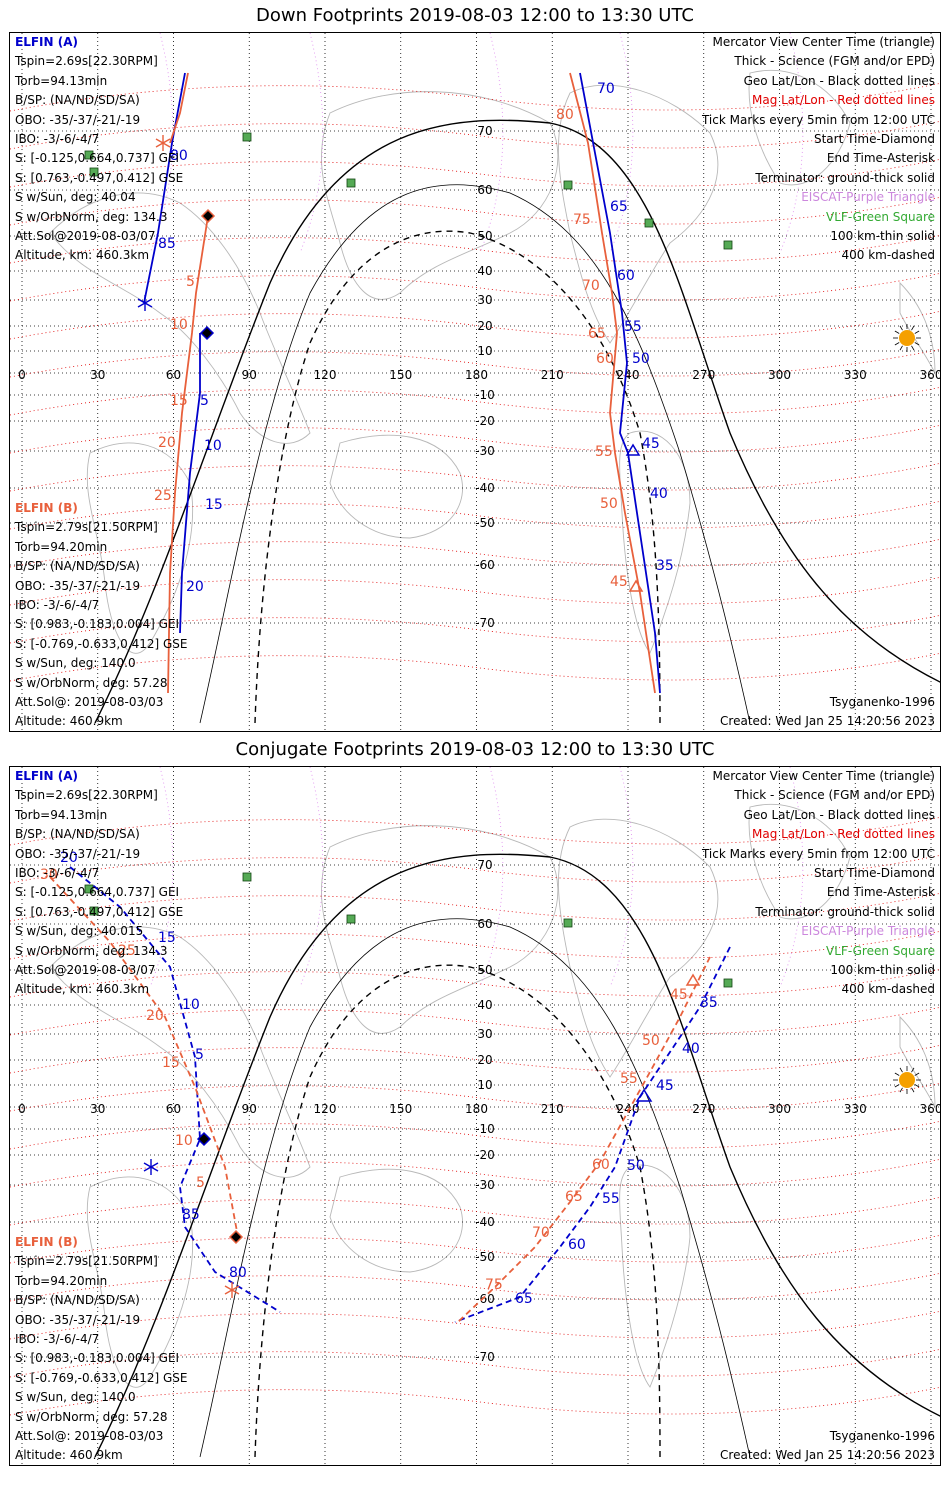 The image size is (950, 1500). Describe the element at coordinates (485, 1257) in the screenshot. I see `lat-tick: -50` at that location.